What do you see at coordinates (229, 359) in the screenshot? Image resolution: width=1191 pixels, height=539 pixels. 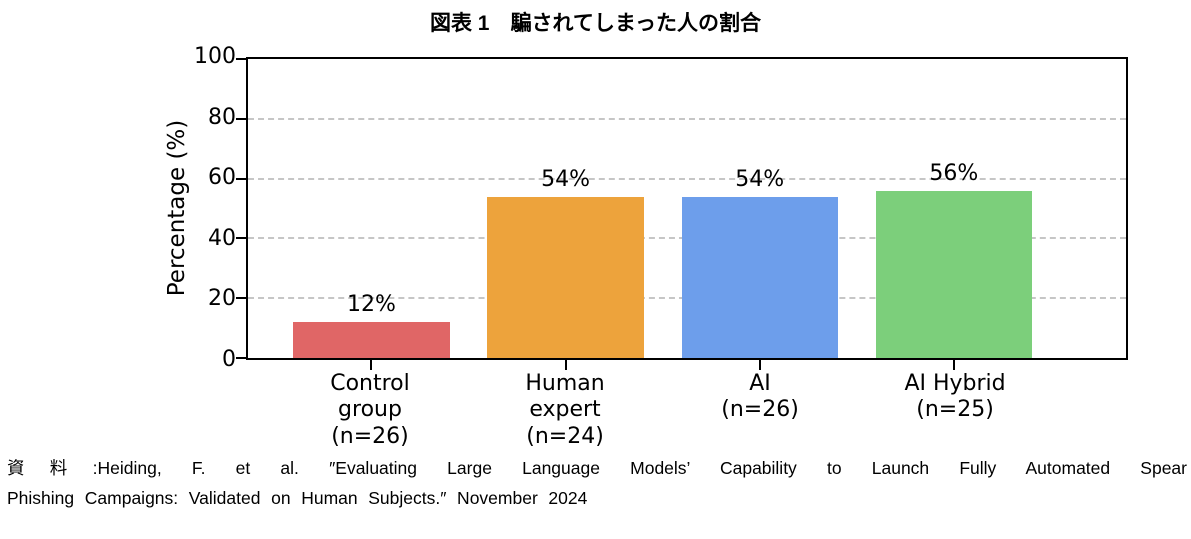 I see `y-tick-label: 0` at bounding box center [229, 359].